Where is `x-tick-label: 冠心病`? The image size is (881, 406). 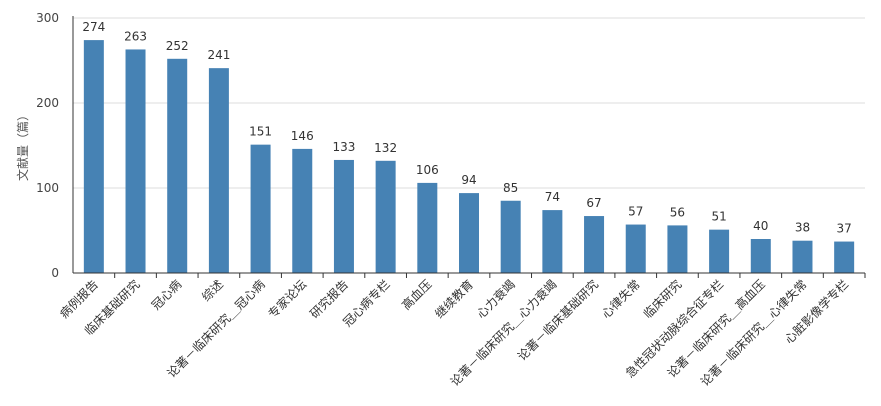 x-tick-label: 冠心病 is located at coordinates (166, 295).